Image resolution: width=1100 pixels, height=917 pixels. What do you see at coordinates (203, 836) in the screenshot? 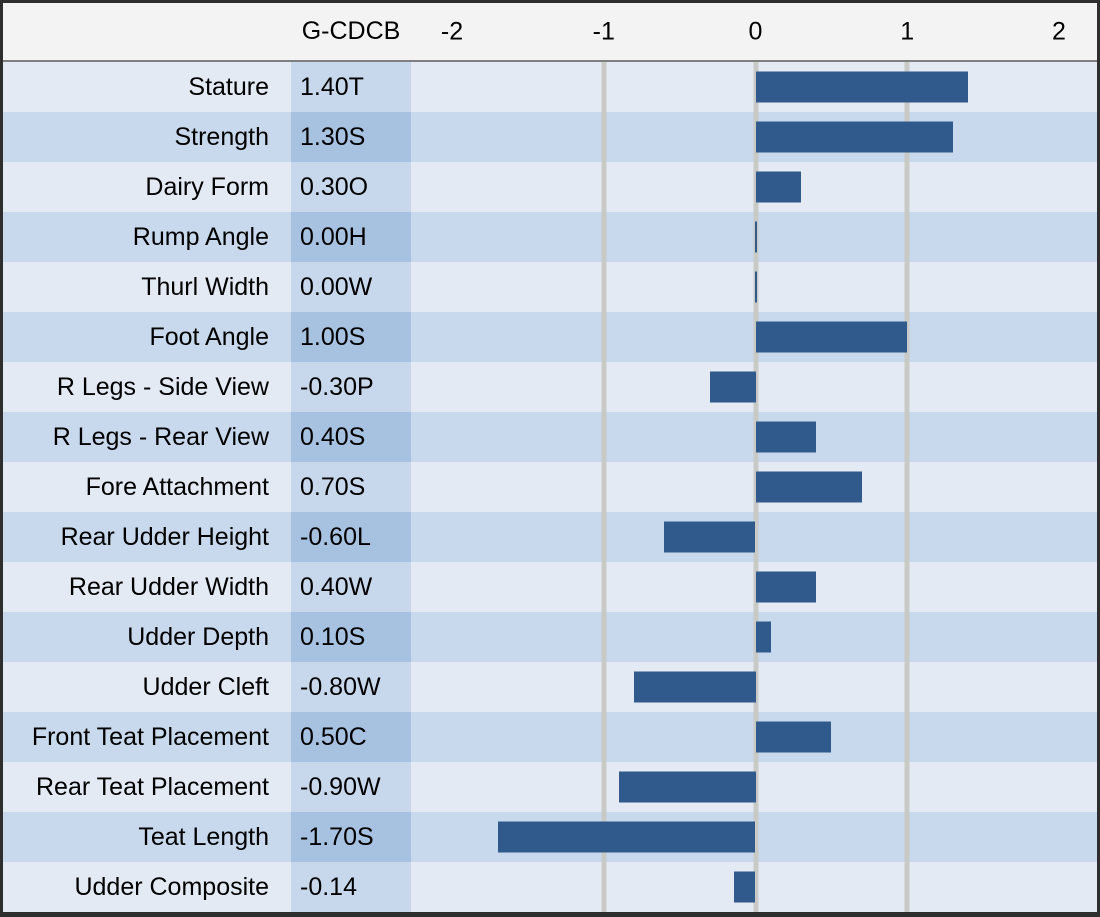
I see `trait-label: Teat Length` at bounding box center [203, 836].